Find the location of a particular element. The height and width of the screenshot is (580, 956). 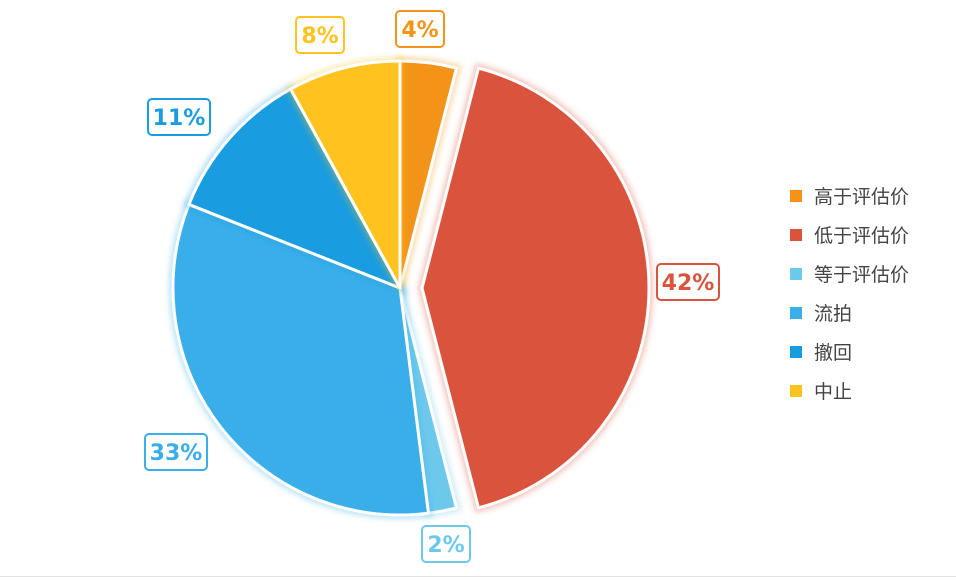

legend-item: 撤回 is located at coordinates (849, 351).